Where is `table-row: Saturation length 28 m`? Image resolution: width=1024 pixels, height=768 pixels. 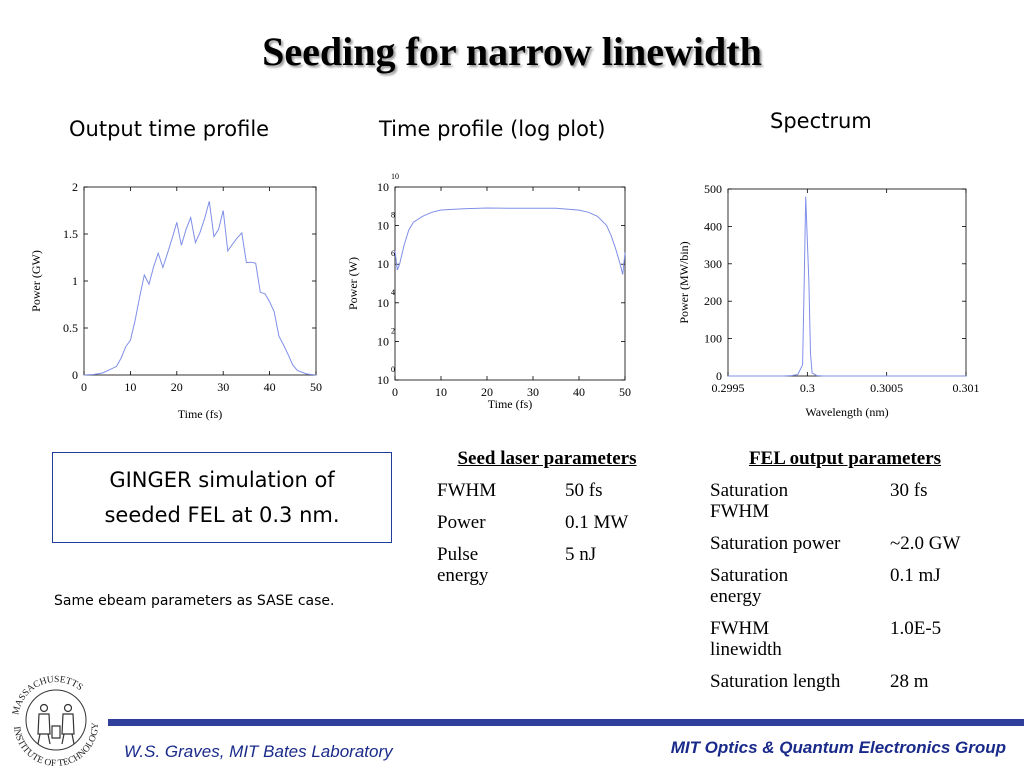 table-row: Saturation length 28 m is located at coordinates (845, 681).